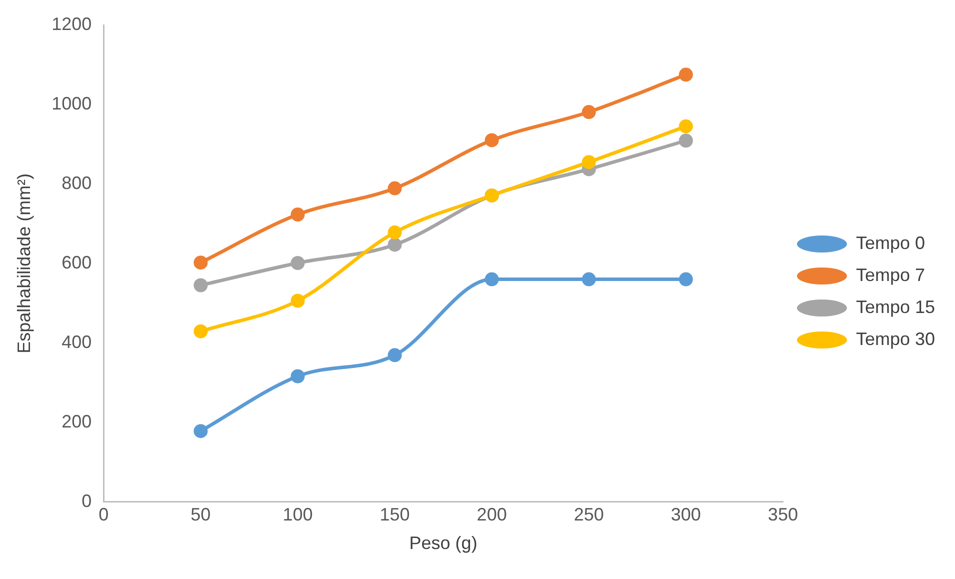 The image size is (955, 579). I want to click on legend-label: Tempo 15, so click(896, 306).